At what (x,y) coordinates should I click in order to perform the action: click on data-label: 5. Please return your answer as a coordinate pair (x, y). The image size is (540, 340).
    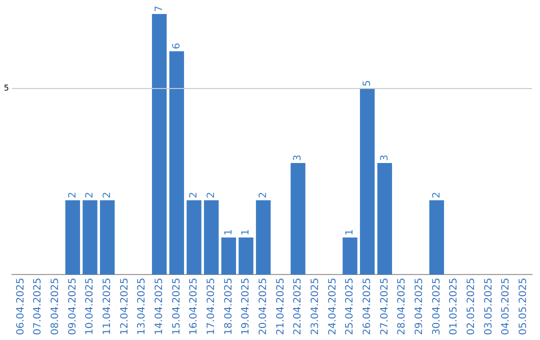
    Looking at the image, I should click on (367, 83).